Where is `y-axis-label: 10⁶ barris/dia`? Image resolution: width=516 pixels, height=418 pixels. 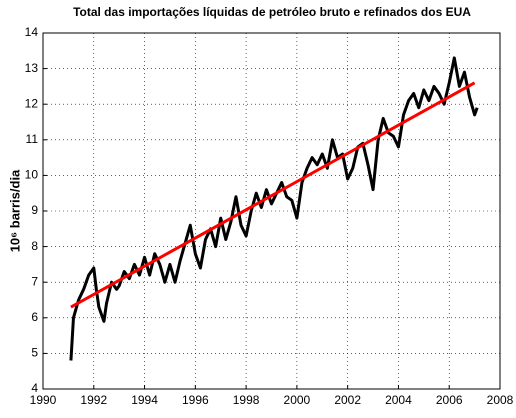
y-axis-label: 10⁶ barris/dia is located at coordinates (14, 210).